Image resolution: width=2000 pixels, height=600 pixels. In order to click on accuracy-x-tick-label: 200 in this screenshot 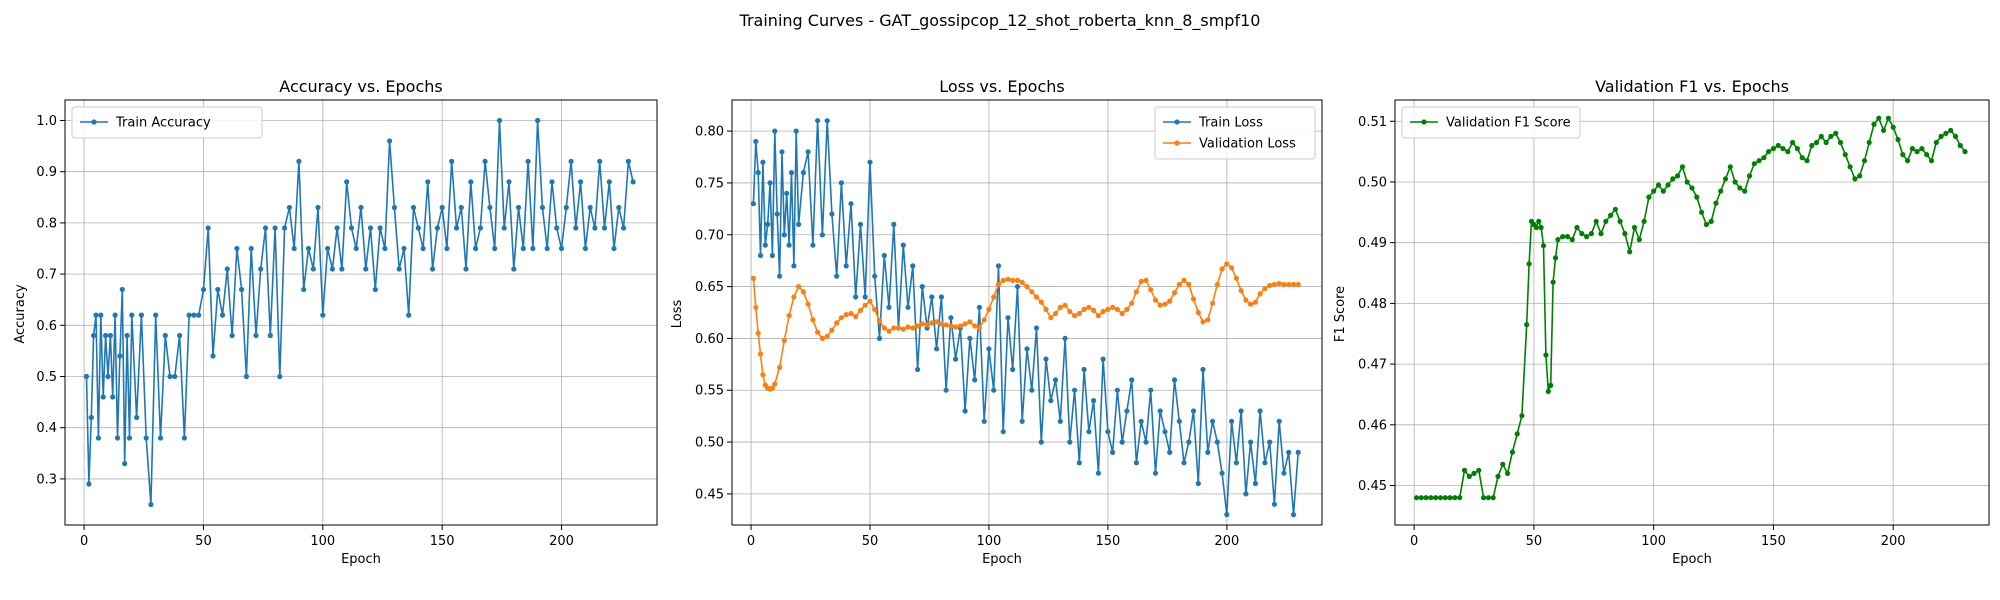, I will do `click(561, 541)`.